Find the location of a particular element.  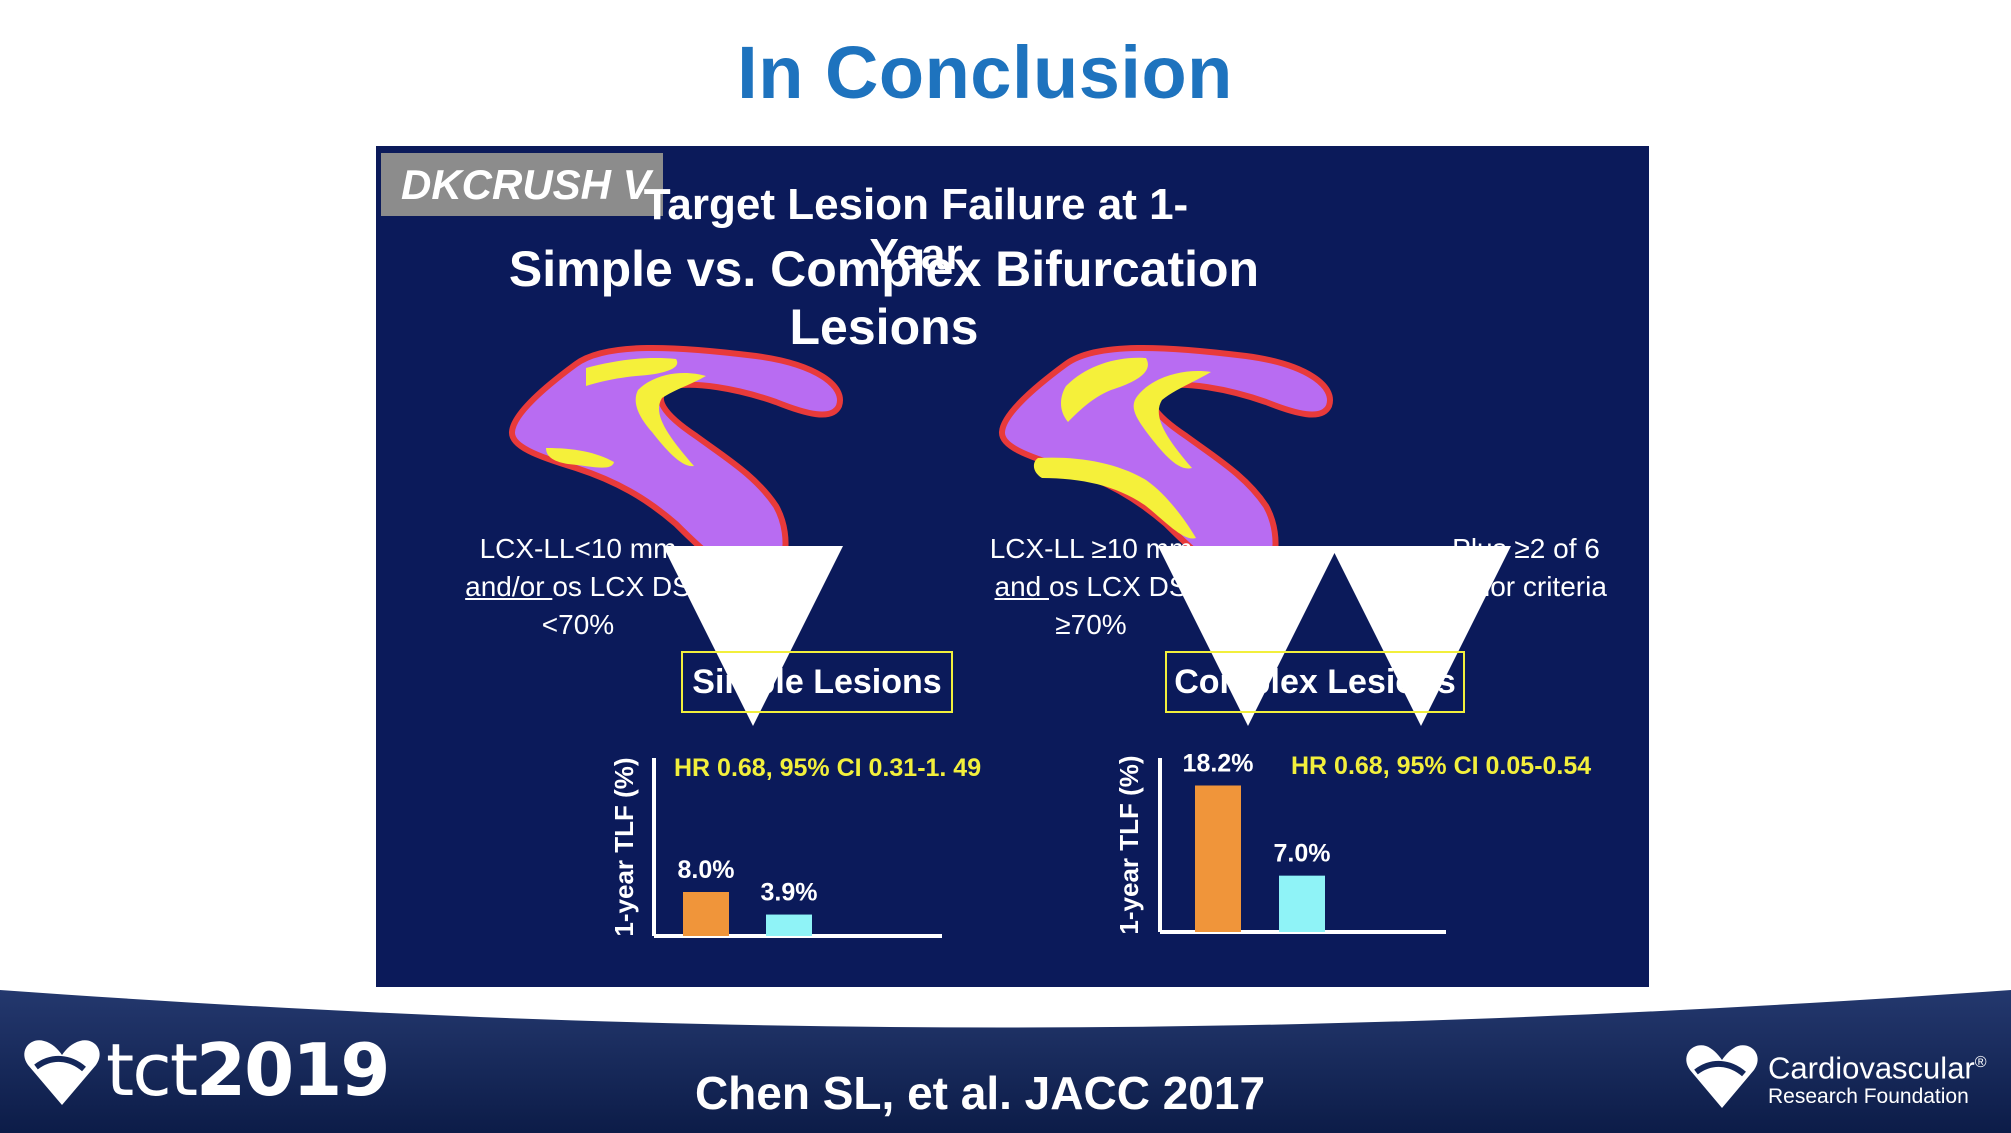

simple-vessel-shape is located at coordinates (676, 465).